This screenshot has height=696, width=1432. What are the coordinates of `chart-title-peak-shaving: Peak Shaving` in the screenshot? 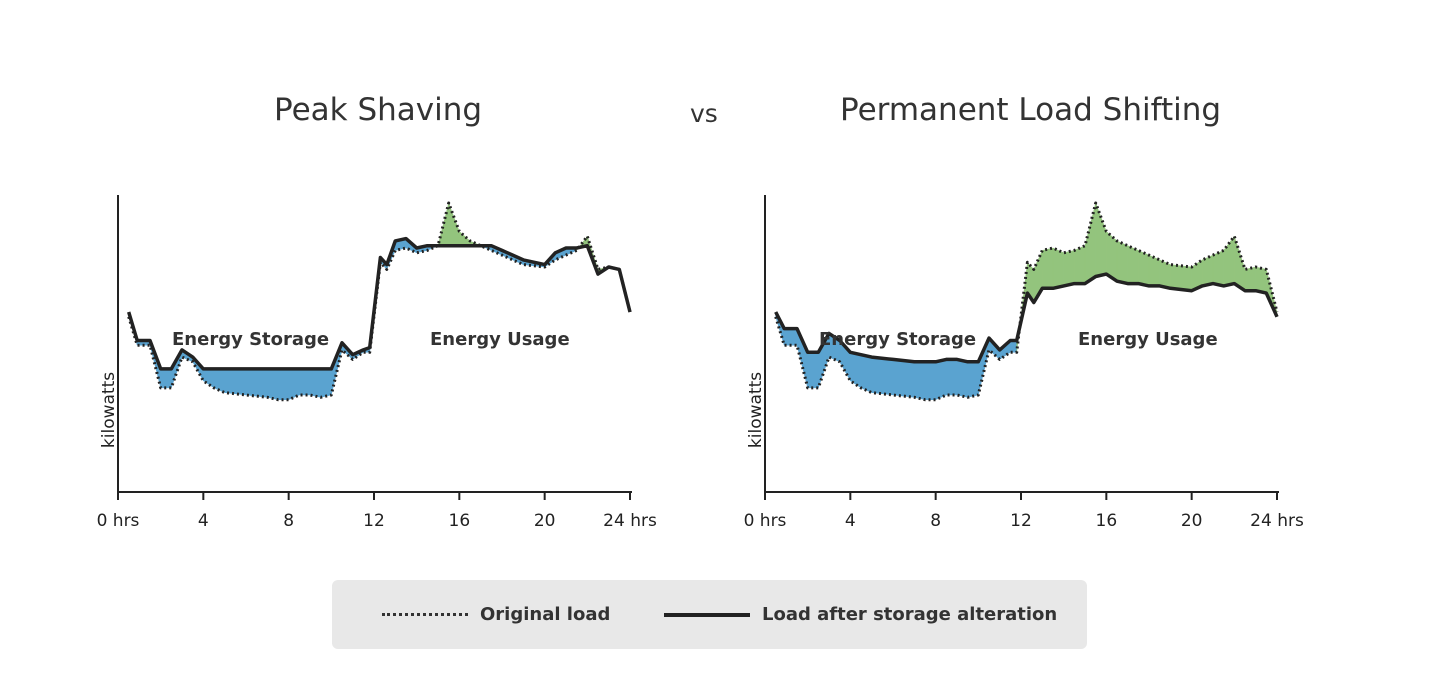 It's located at (378, 110).